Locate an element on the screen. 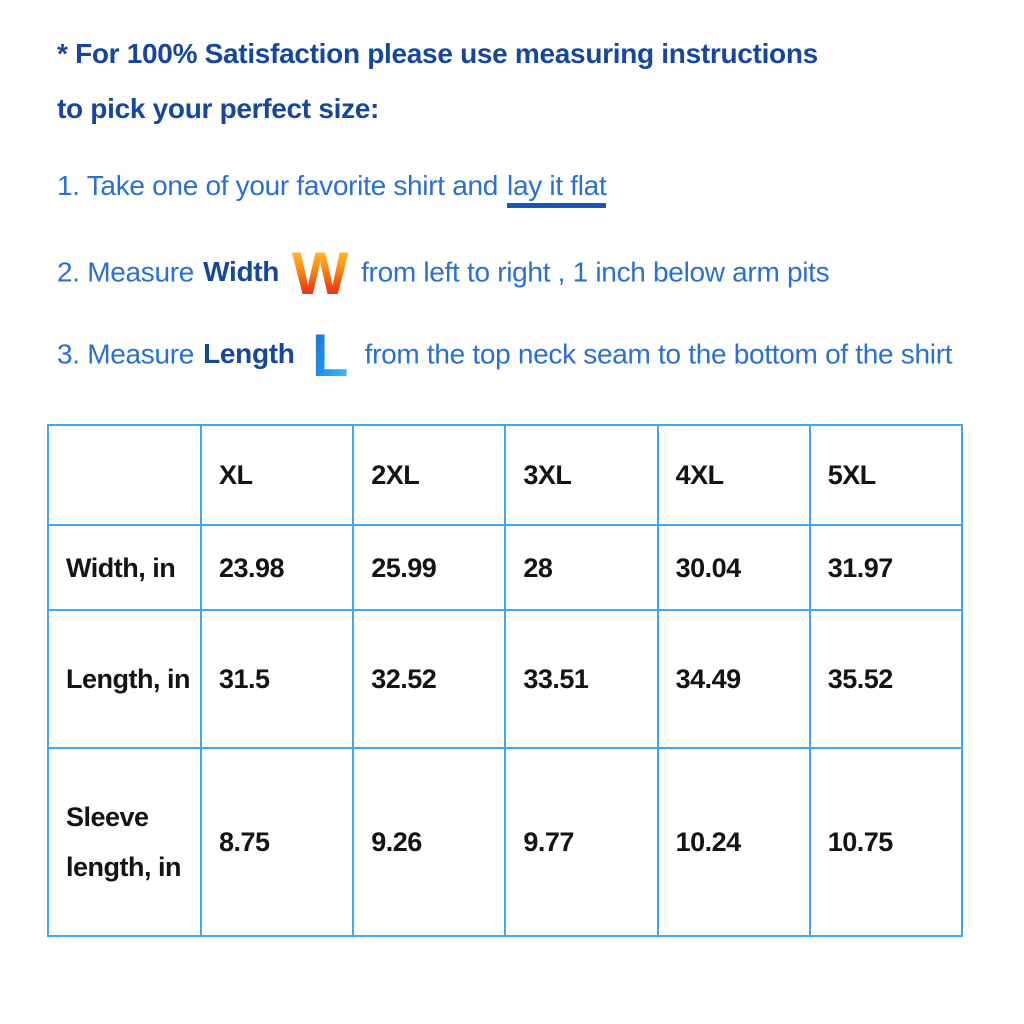  table-row-length: Length, in 31.5 32.52 33.51 34.49 35.52 is located at coordinates (505, 679).